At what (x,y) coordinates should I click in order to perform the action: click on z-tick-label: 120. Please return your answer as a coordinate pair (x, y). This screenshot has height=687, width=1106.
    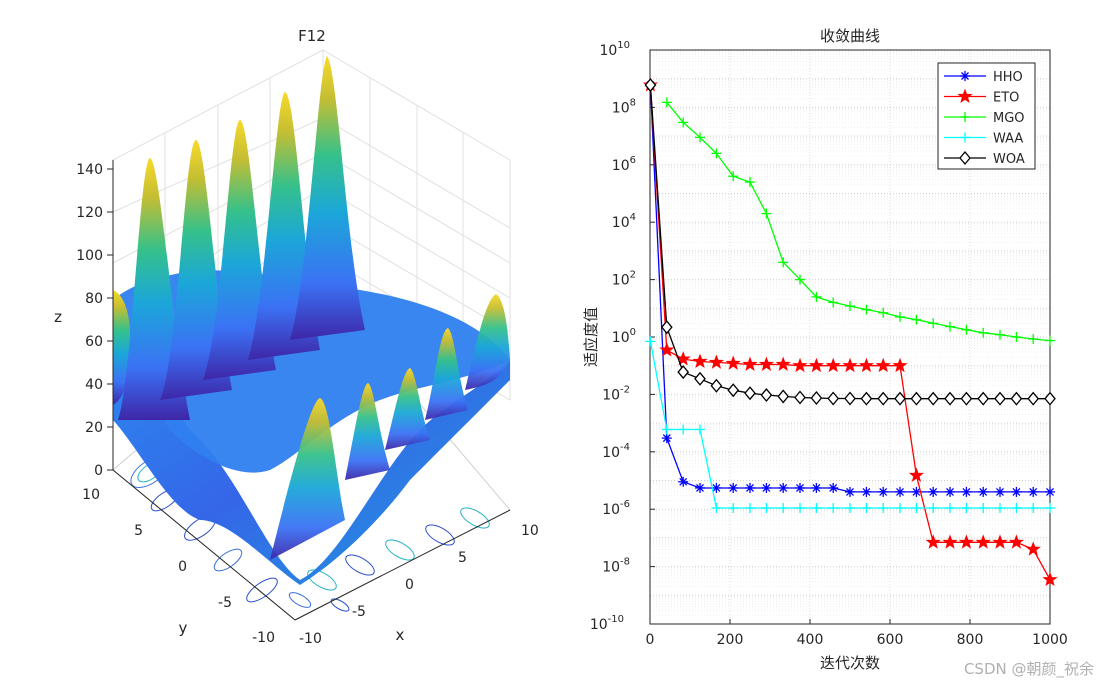
    Looking at the image, I should click on (89, 213).